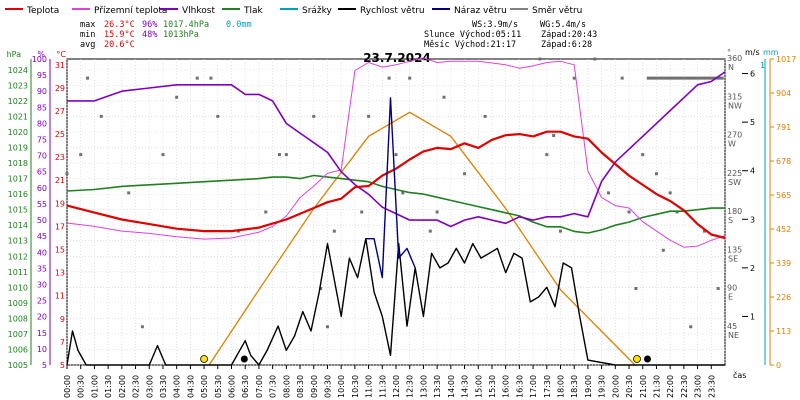 Image resolution: width=800 pixels, height=400 pixels. I want to click on stats-avg-label: avg, so click(87, 45).